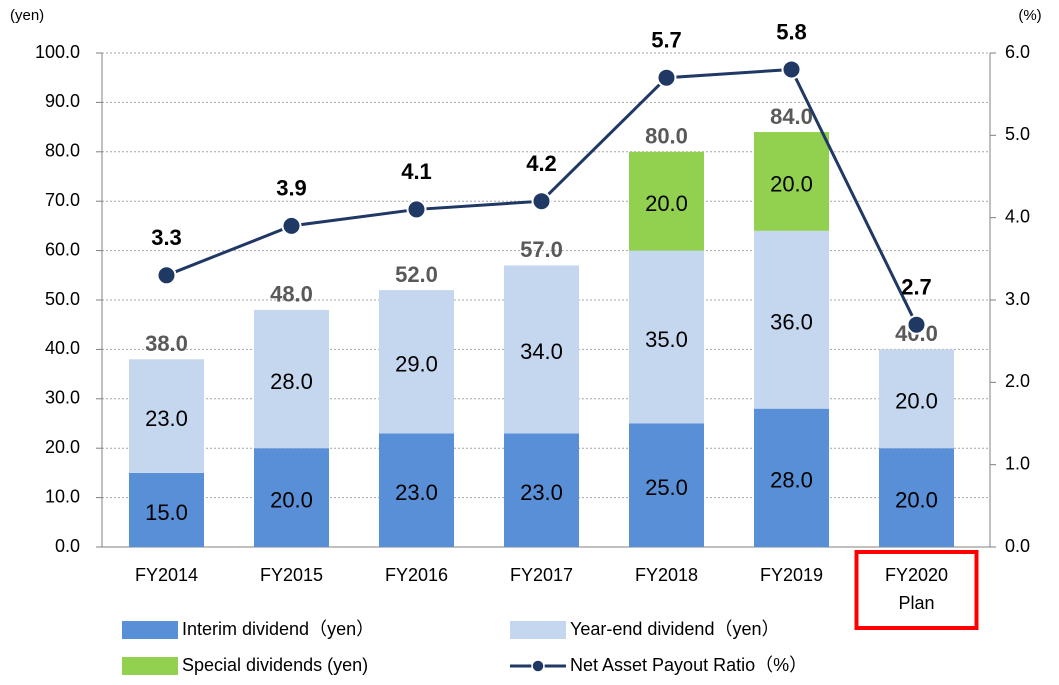 The height and width of the screenshot is (685, 1059). Describe the element at coordinates (291, 188) in the screenshot. I see `line-label: 3.9` at that location.